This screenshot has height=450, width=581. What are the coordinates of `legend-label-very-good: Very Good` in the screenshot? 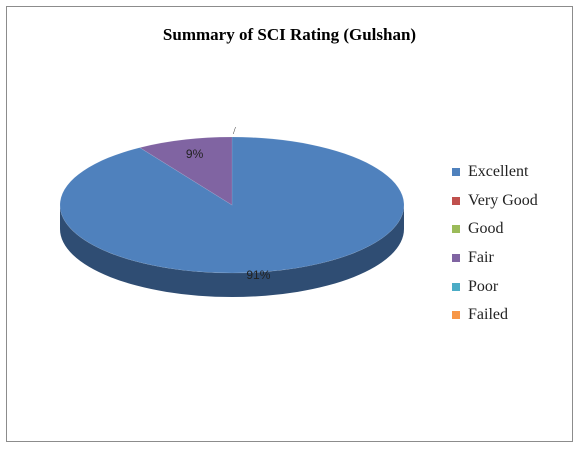 It's located at (503, 200).